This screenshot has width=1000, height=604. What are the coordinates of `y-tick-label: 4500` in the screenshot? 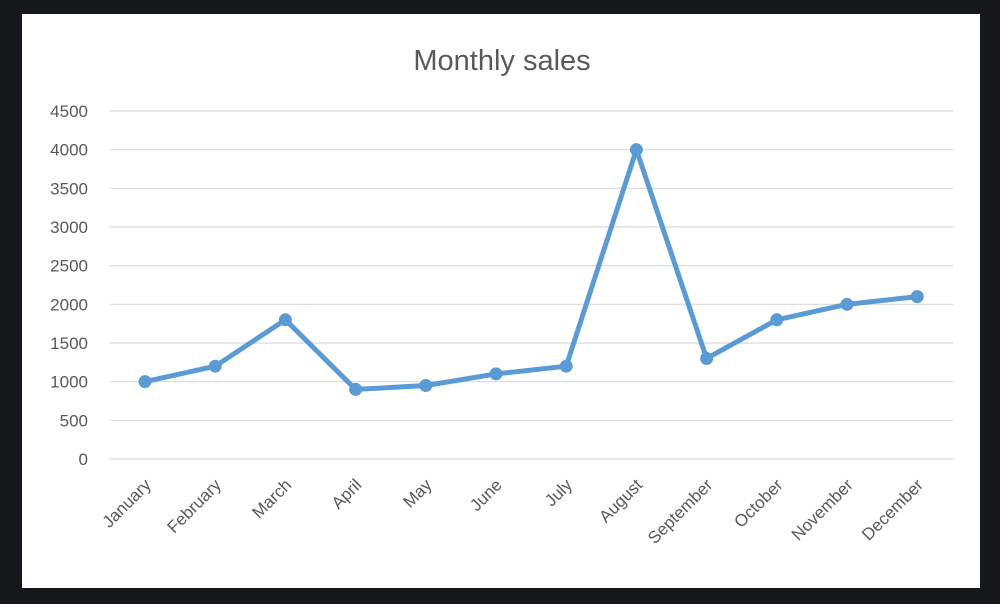 It's located at (69, 111).